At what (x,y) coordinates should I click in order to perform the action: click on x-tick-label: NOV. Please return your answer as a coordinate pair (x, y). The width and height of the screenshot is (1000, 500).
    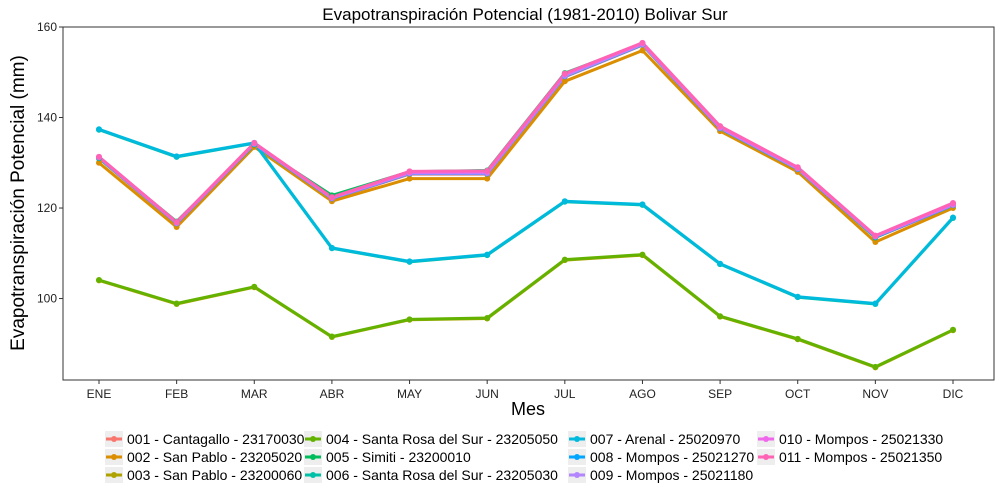
    Looking at the image, I should click on (875, 394).